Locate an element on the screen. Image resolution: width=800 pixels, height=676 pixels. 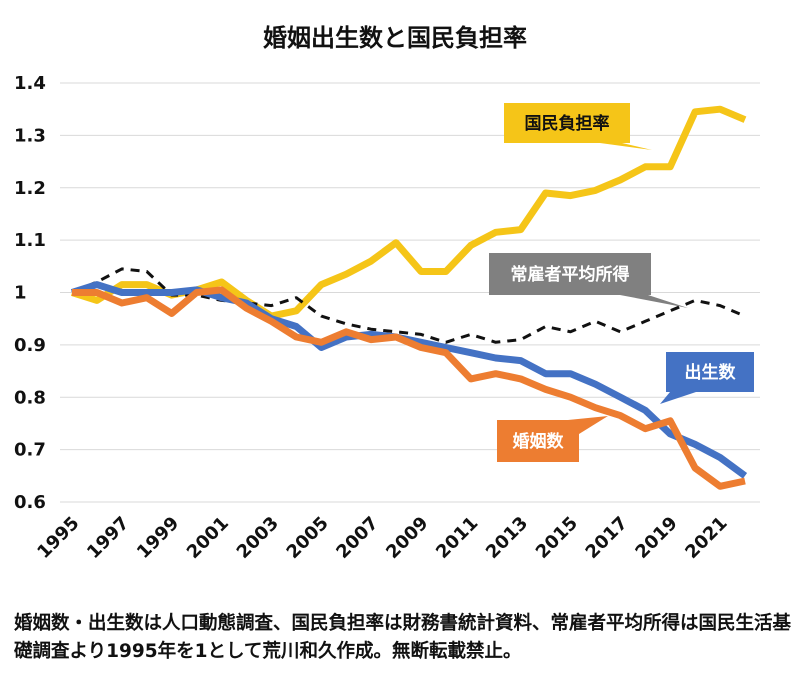
callout-label: 国民負担率 is located at coordinates (567, 123).